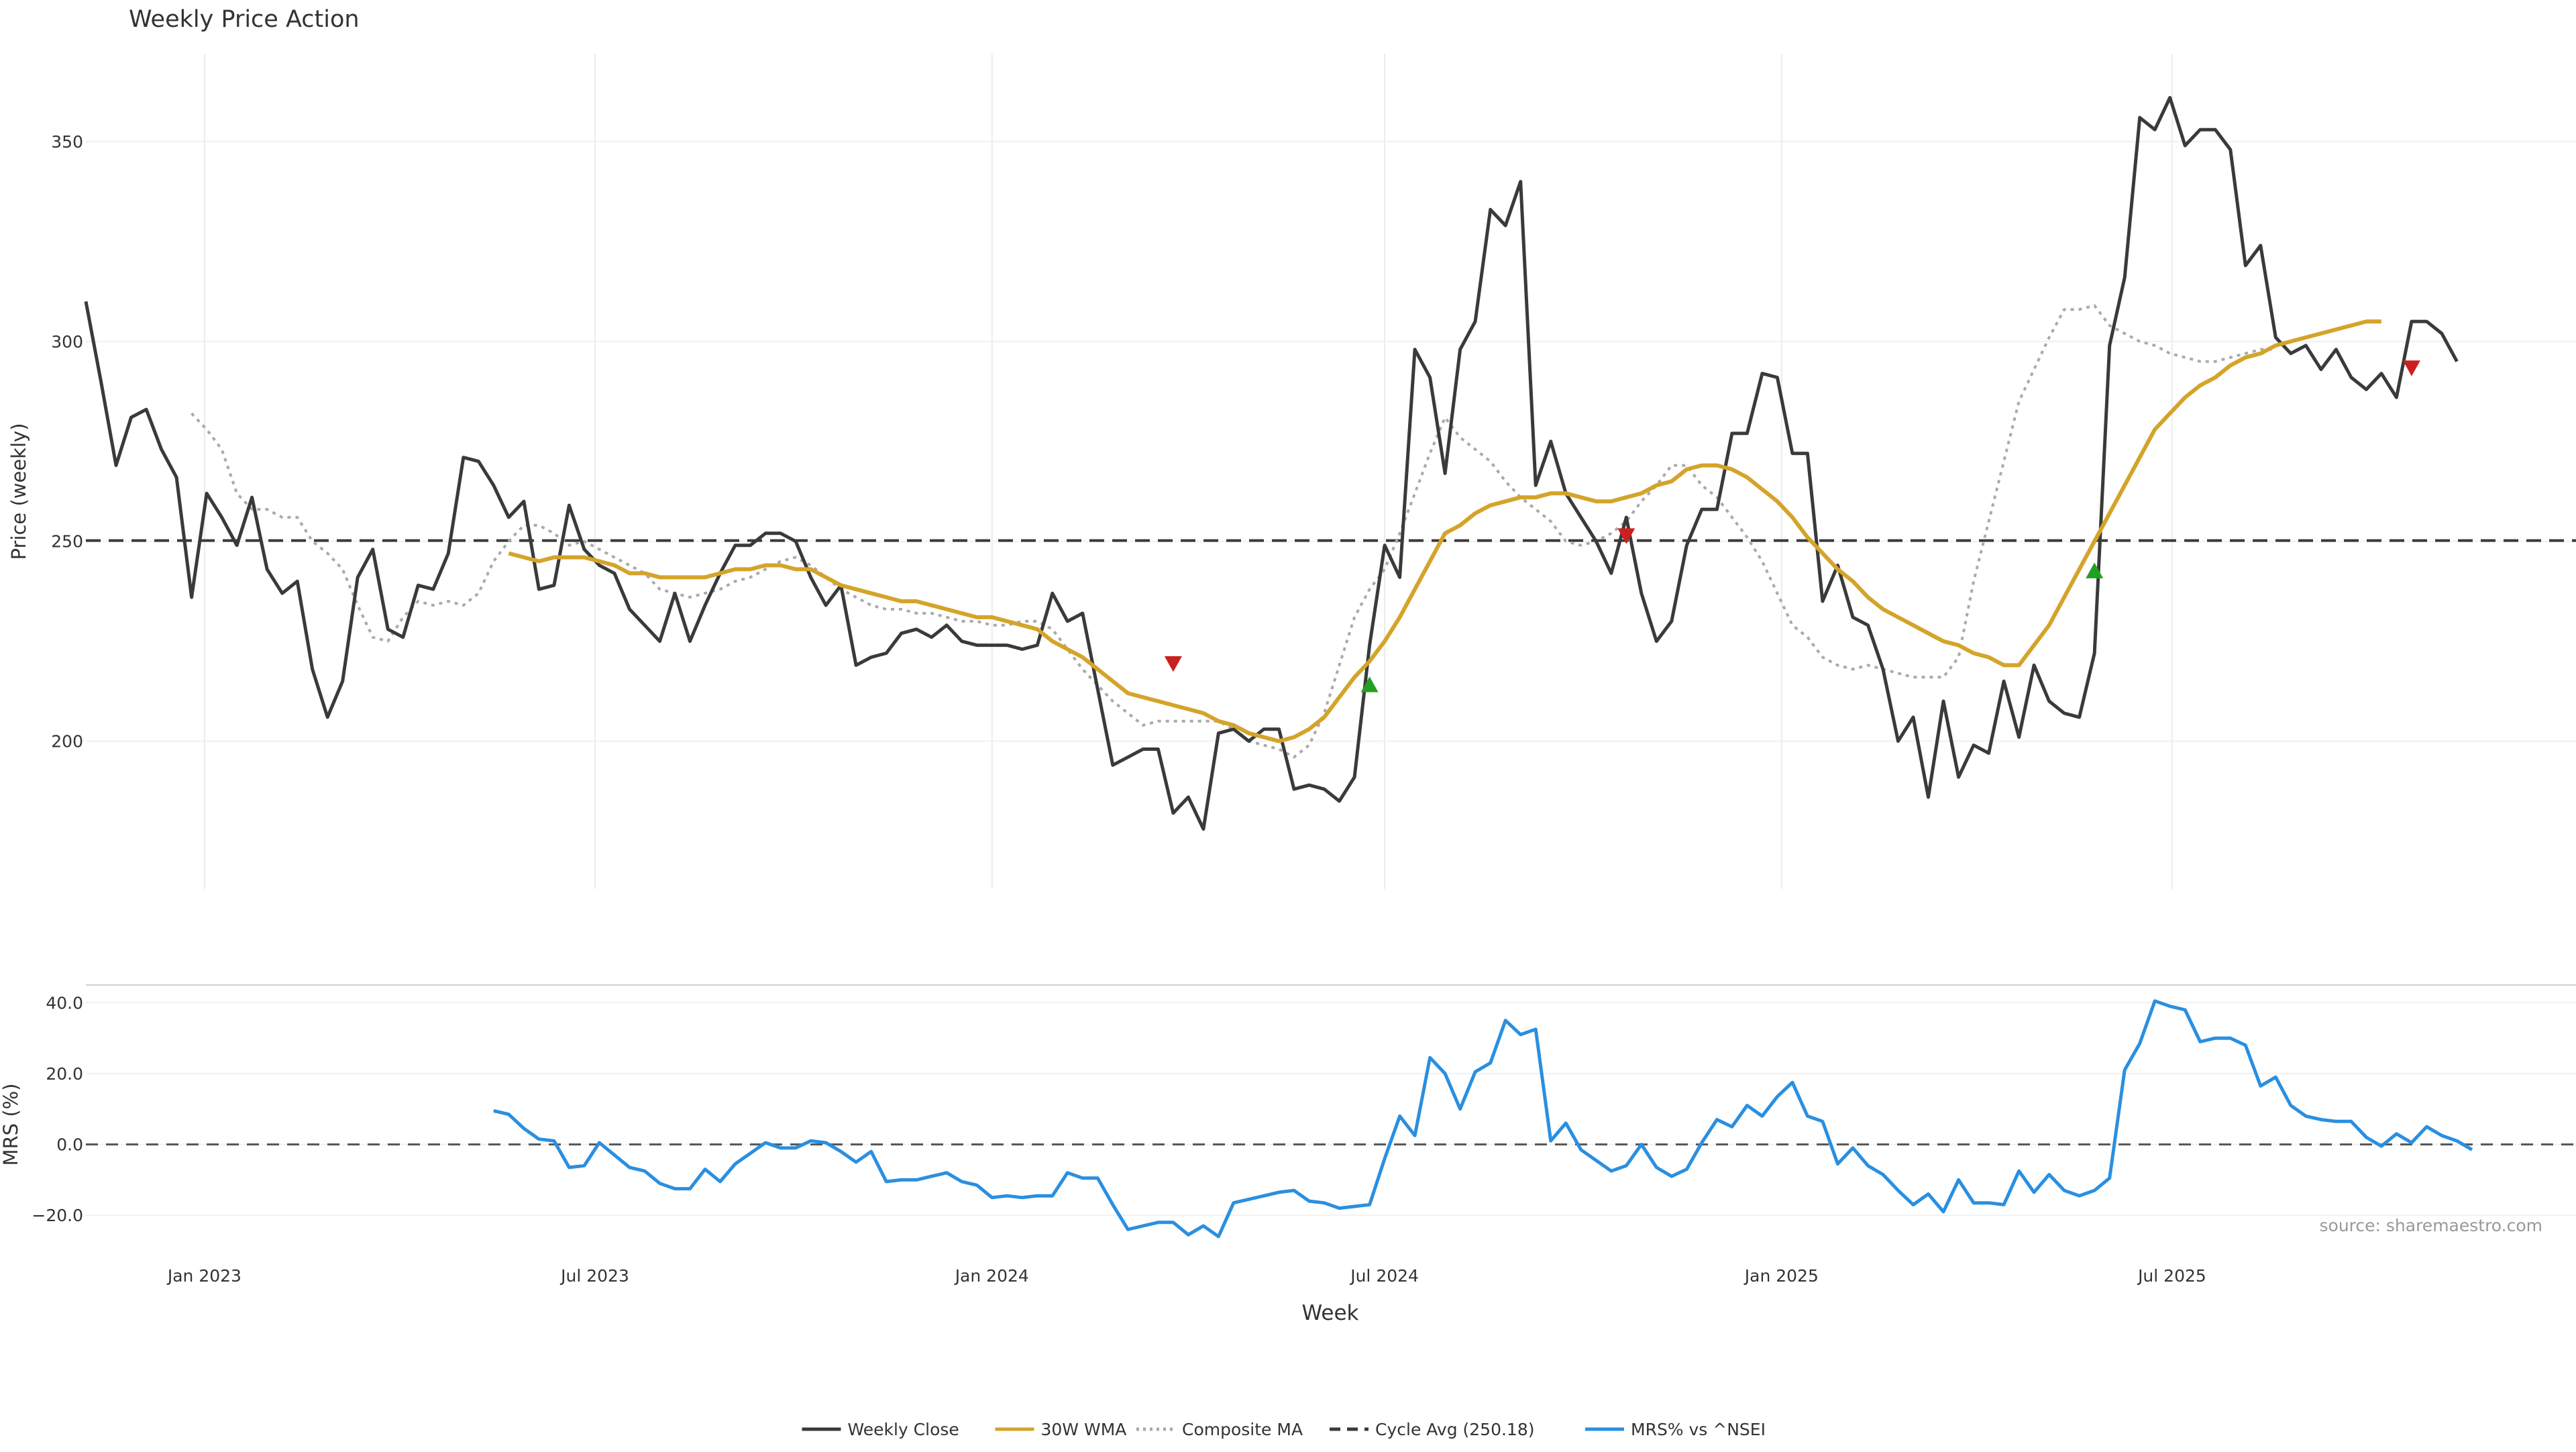 This screenshot has height=1452, width=2576. Describe the element at coordinates (67, 741) in the screenshot. I see `price-y-tick-label: 200` at that location.